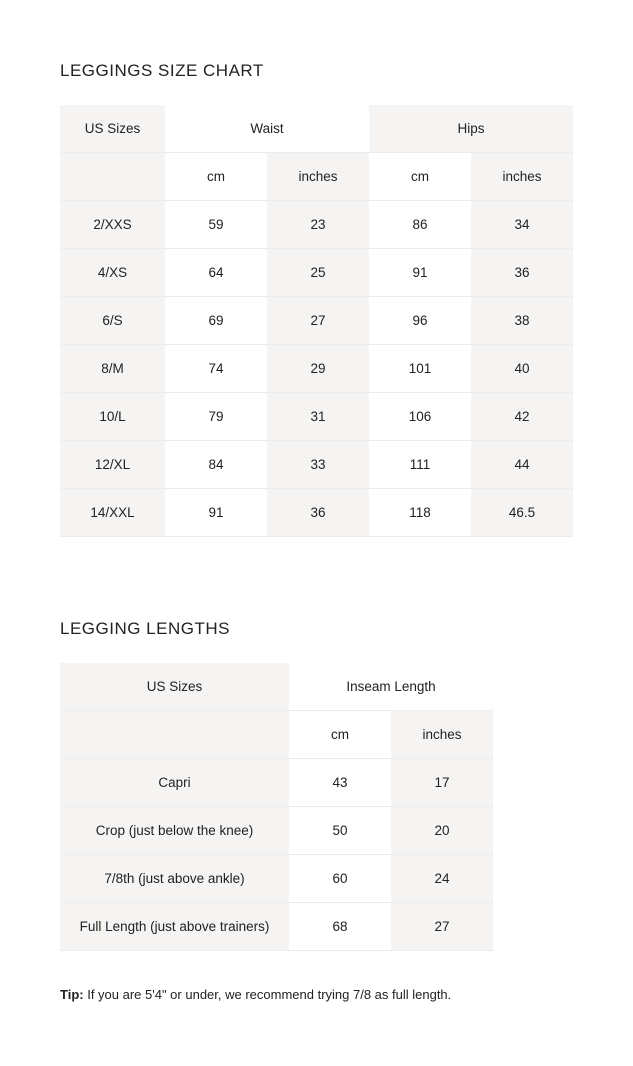 Image resolution: width=633 pixels, height=1066 pixels. What do you see at coordinates (340, 782) in the screenshot?
I see `value-cell: 43` at bounding box center [340, 782].